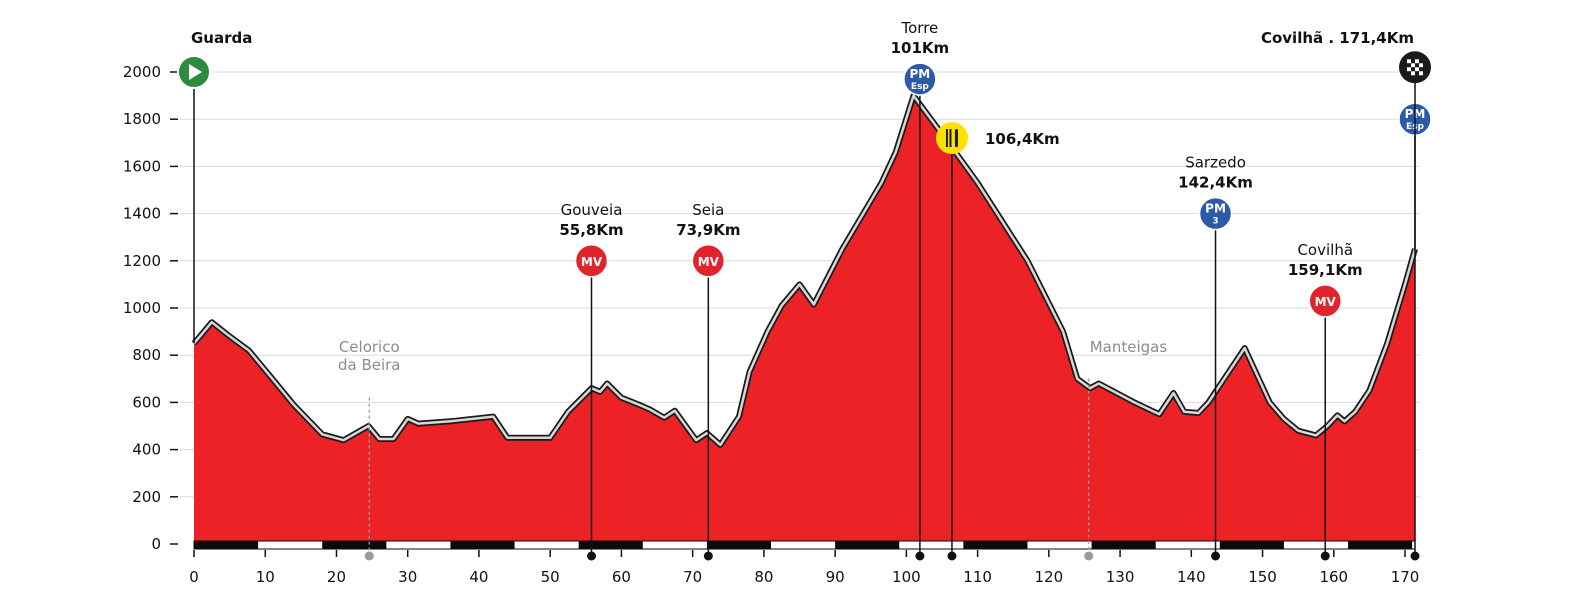 The height and width of the screenshot is (615, 1594). I want to click on marker-km-label: 159,1Km, so click(1325, 270).